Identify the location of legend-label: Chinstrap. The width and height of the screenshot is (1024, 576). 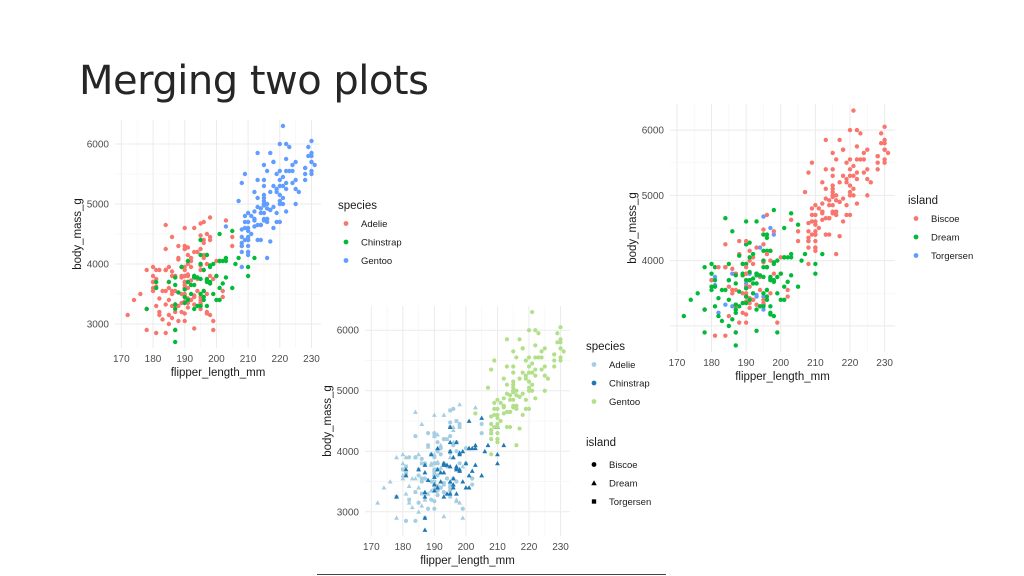
(381, 243).